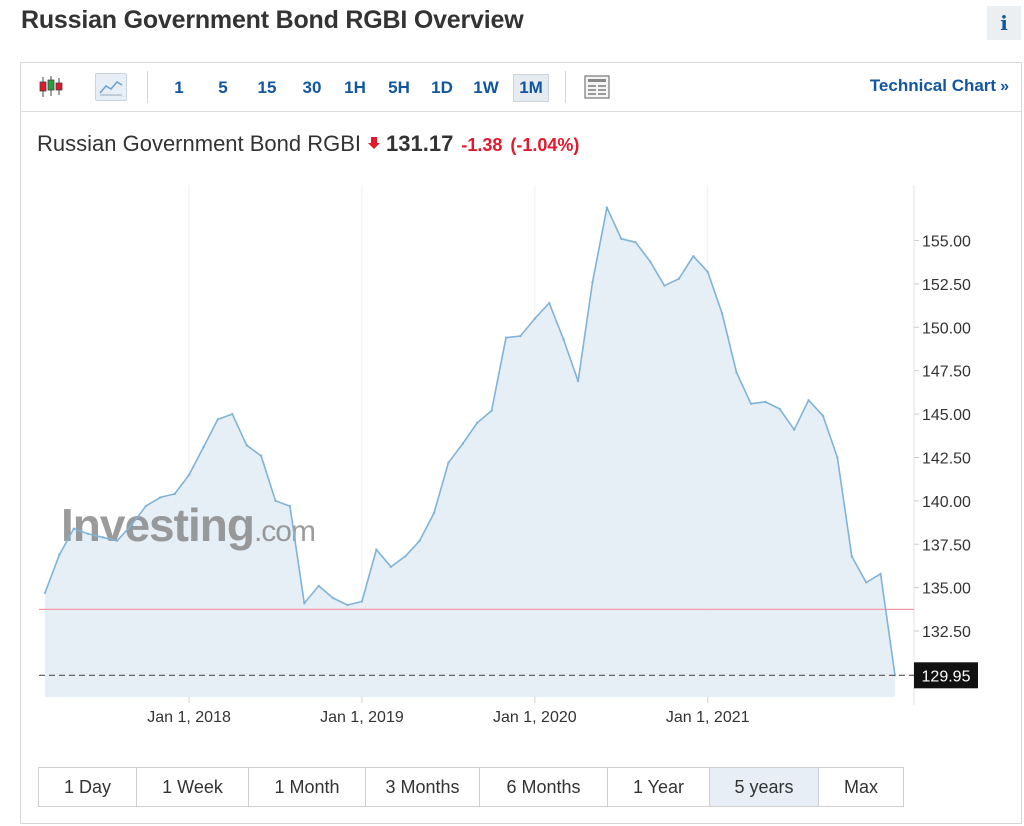  What do you see at coordinates (420, 143) in the screenshot?
I see `last-price: 131.17` at bounding box center [420, 143].